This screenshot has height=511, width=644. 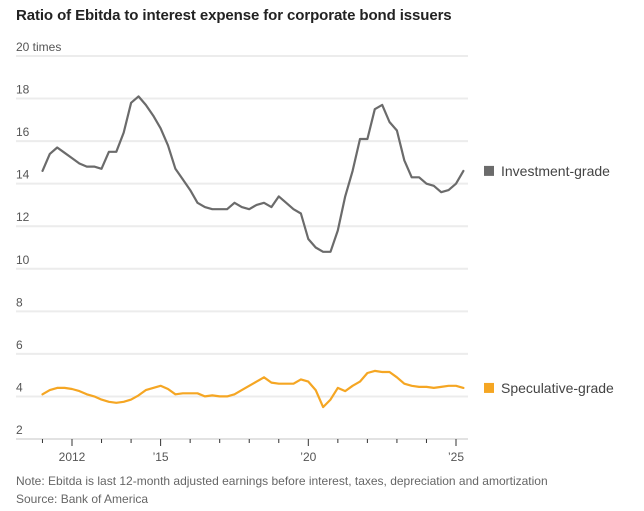 I want to click on legend: Investment-grade Speculative-grade, so click(x=549, y=279).